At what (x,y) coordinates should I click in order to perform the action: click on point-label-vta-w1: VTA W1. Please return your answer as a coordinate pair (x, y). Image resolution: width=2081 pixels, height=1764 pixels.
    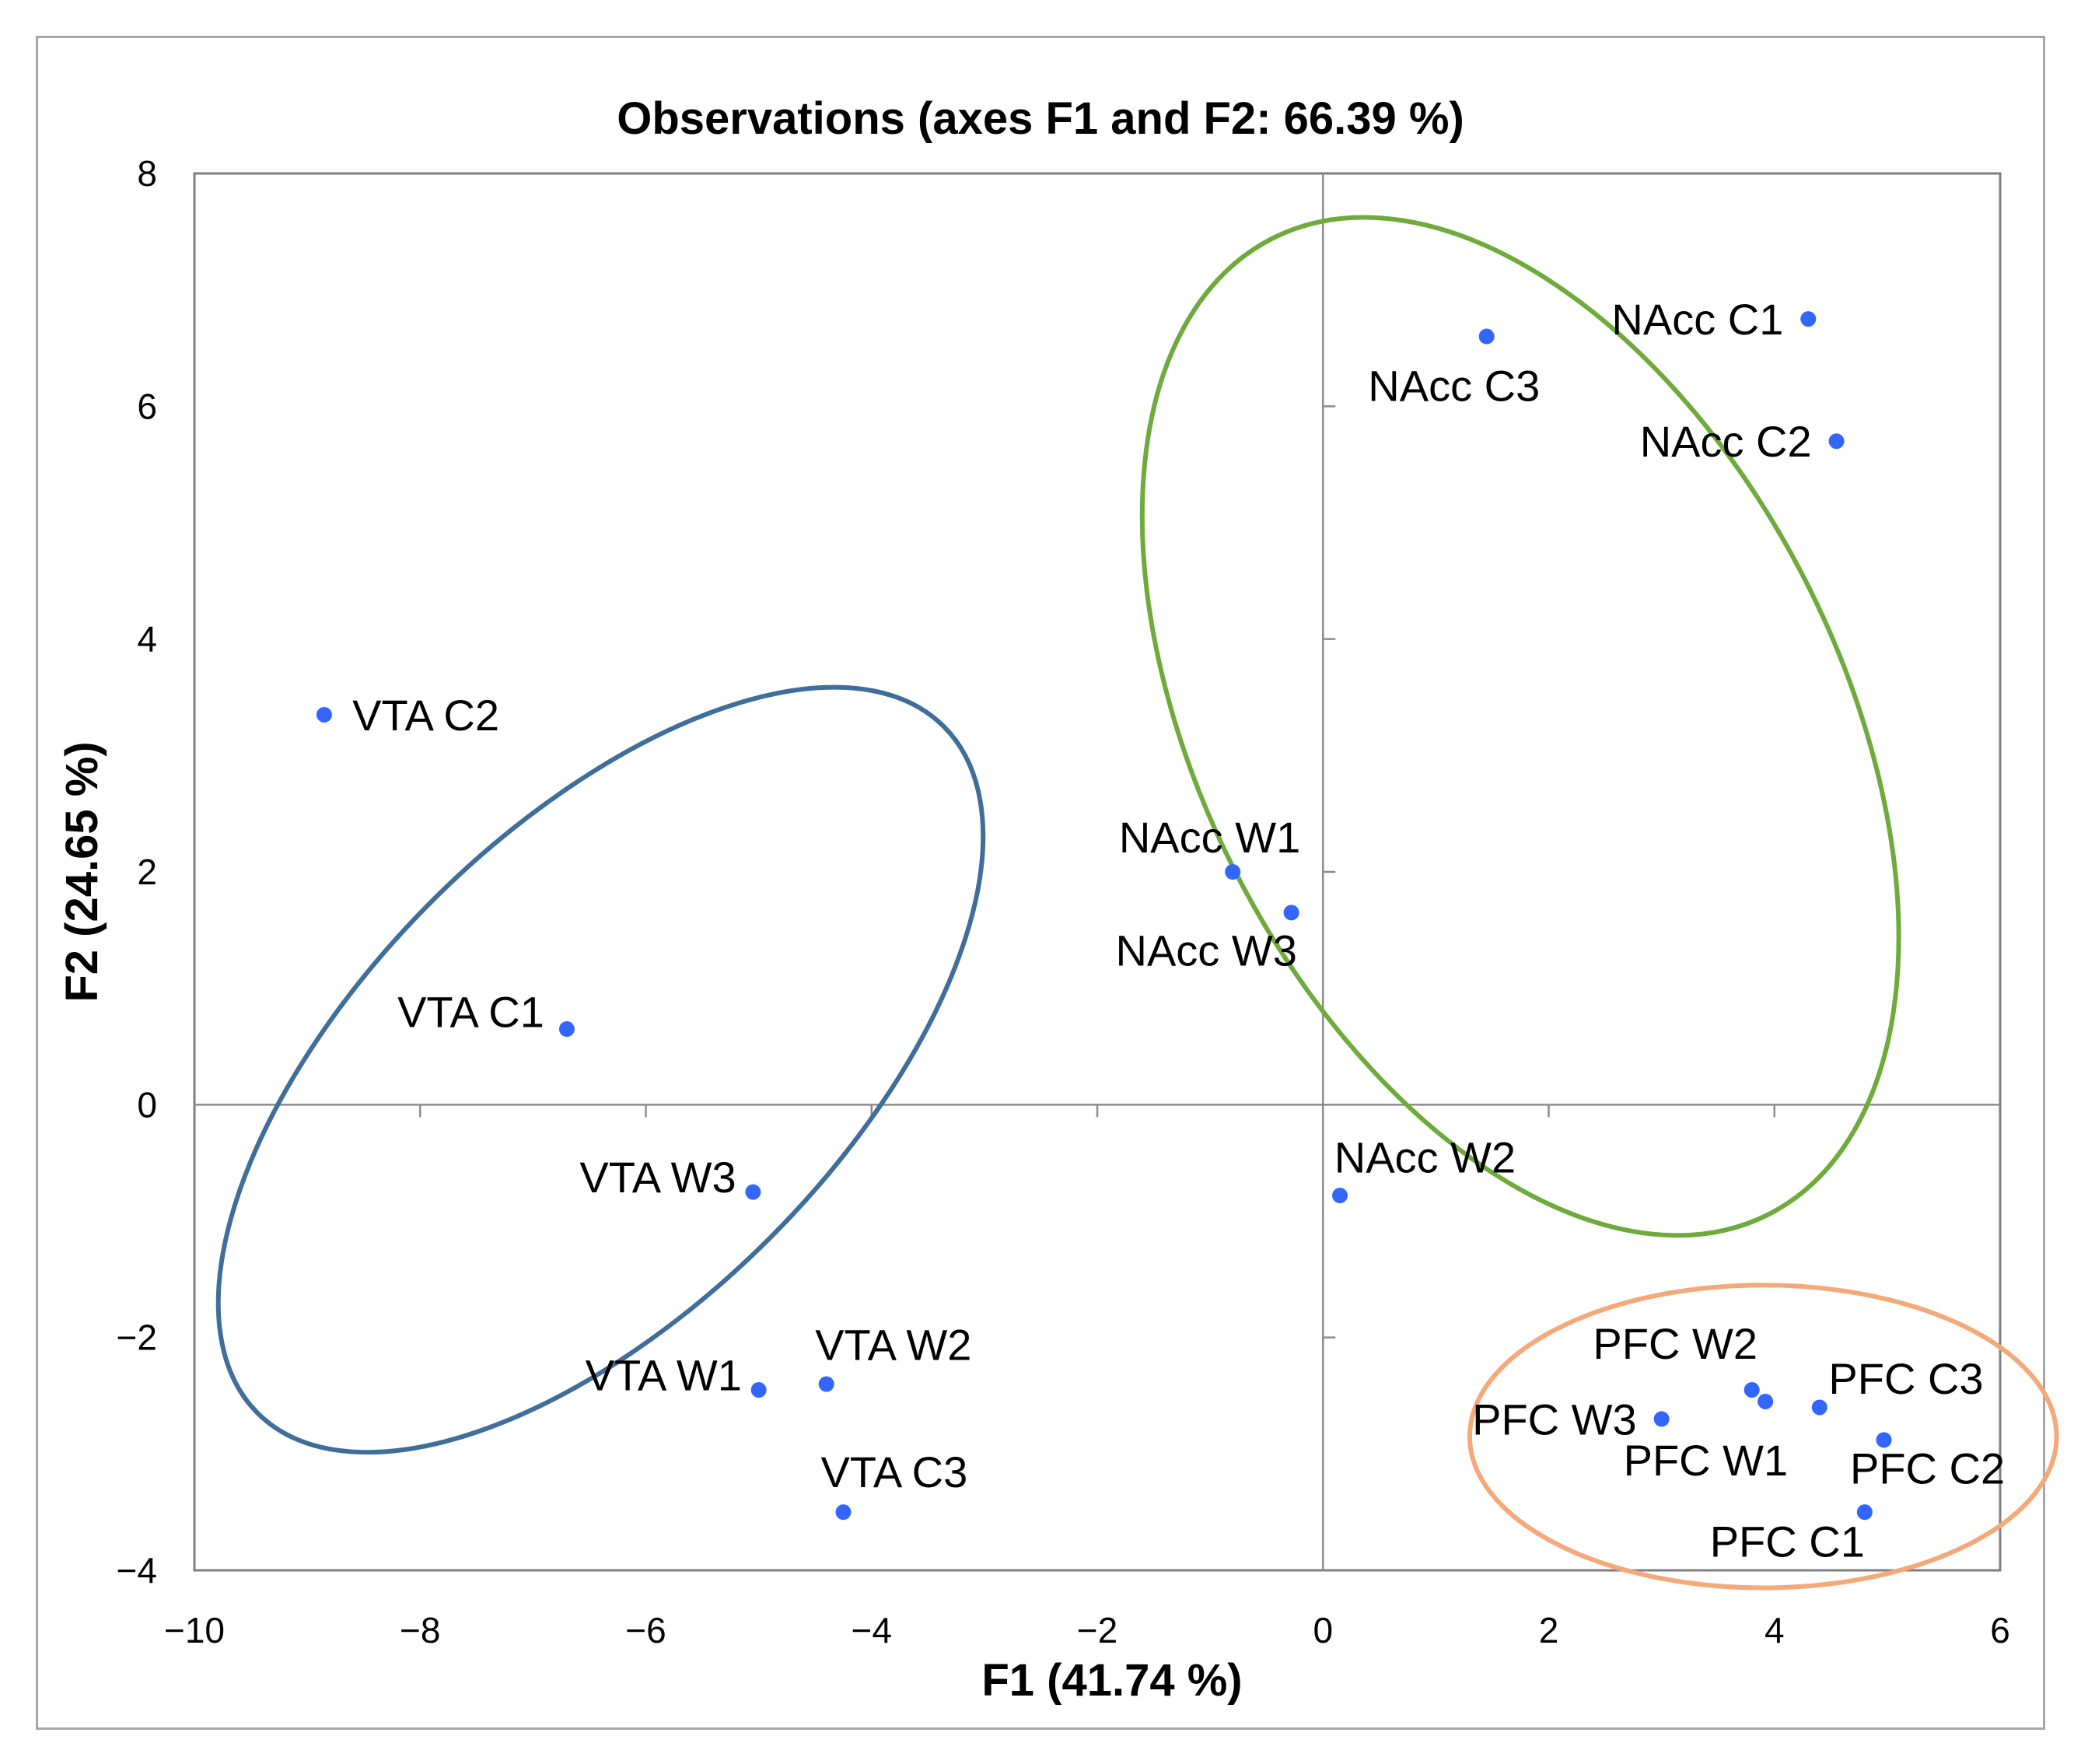
    Looking at the image, I should click on (664, 1376).